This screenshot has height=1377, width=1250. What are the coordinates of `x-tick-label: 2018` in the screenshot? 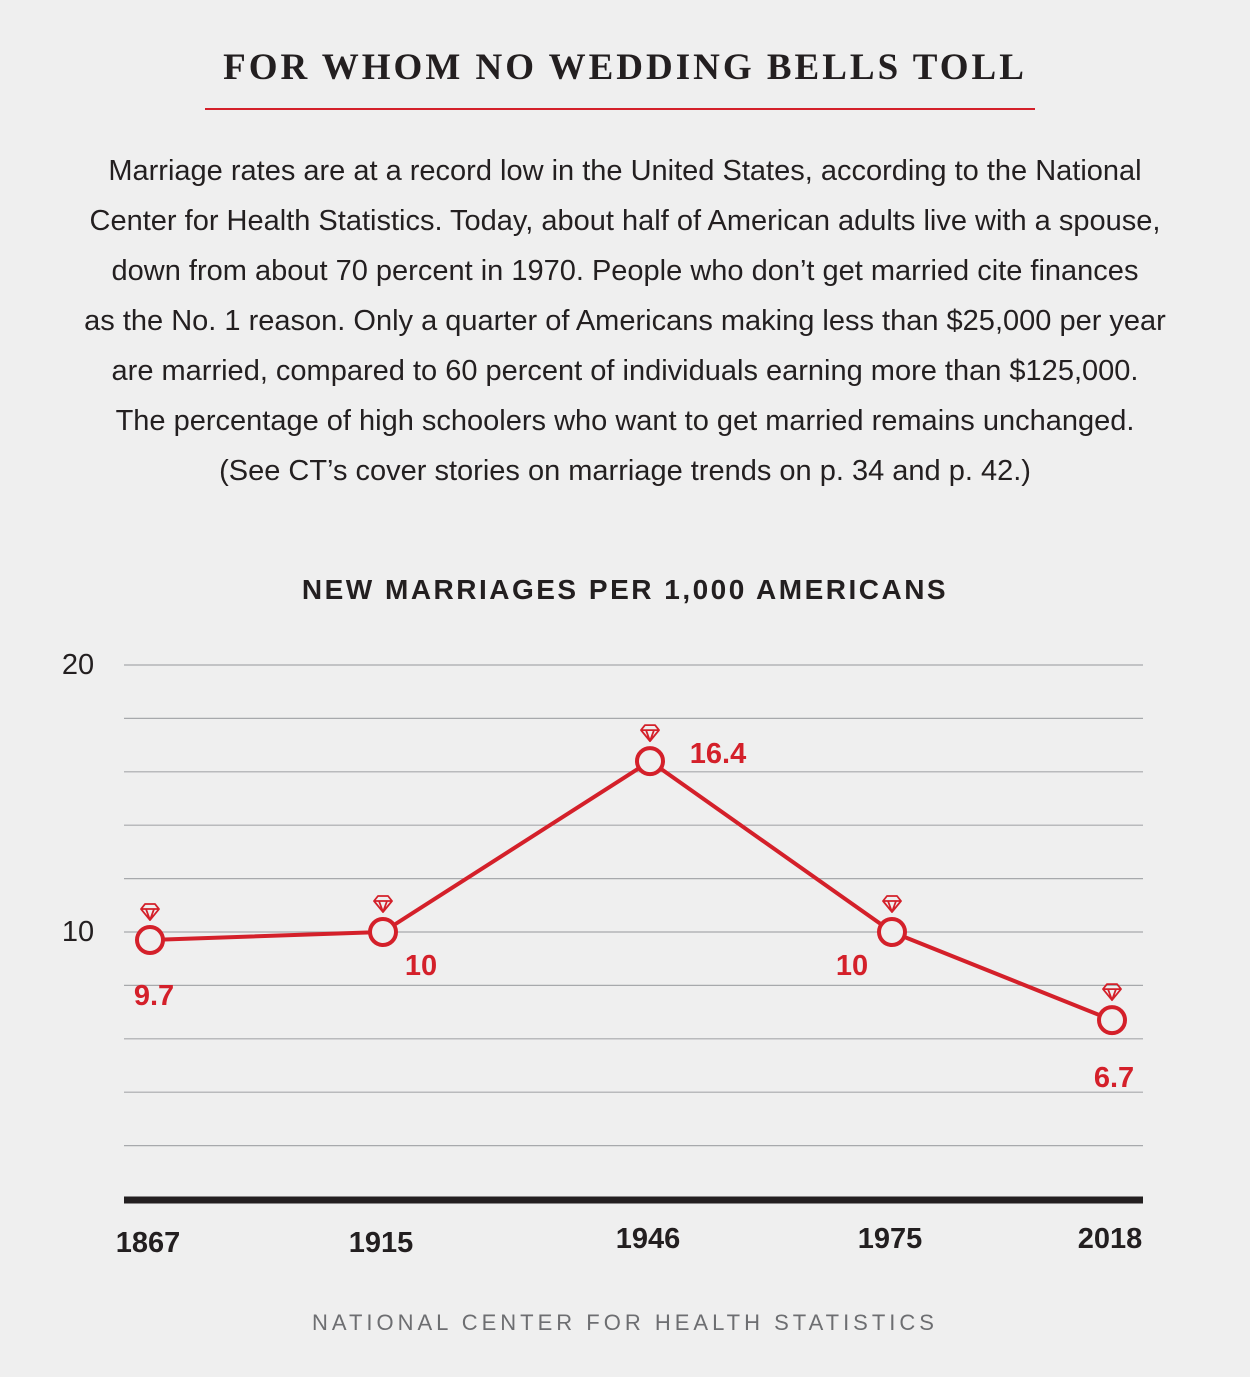 It's located at (1110, 1239).